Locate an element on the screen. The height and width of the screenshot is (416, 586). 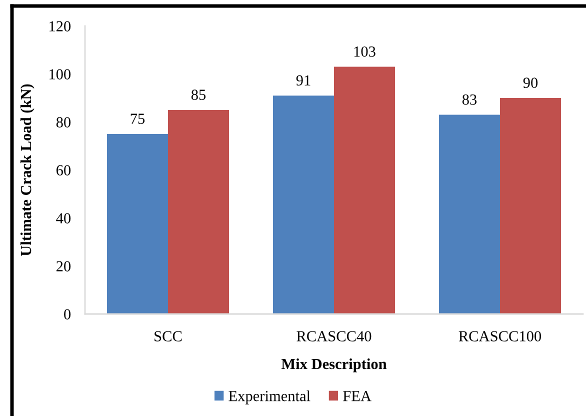
x-tick-label: SCC is located at coordinates (168, 336).